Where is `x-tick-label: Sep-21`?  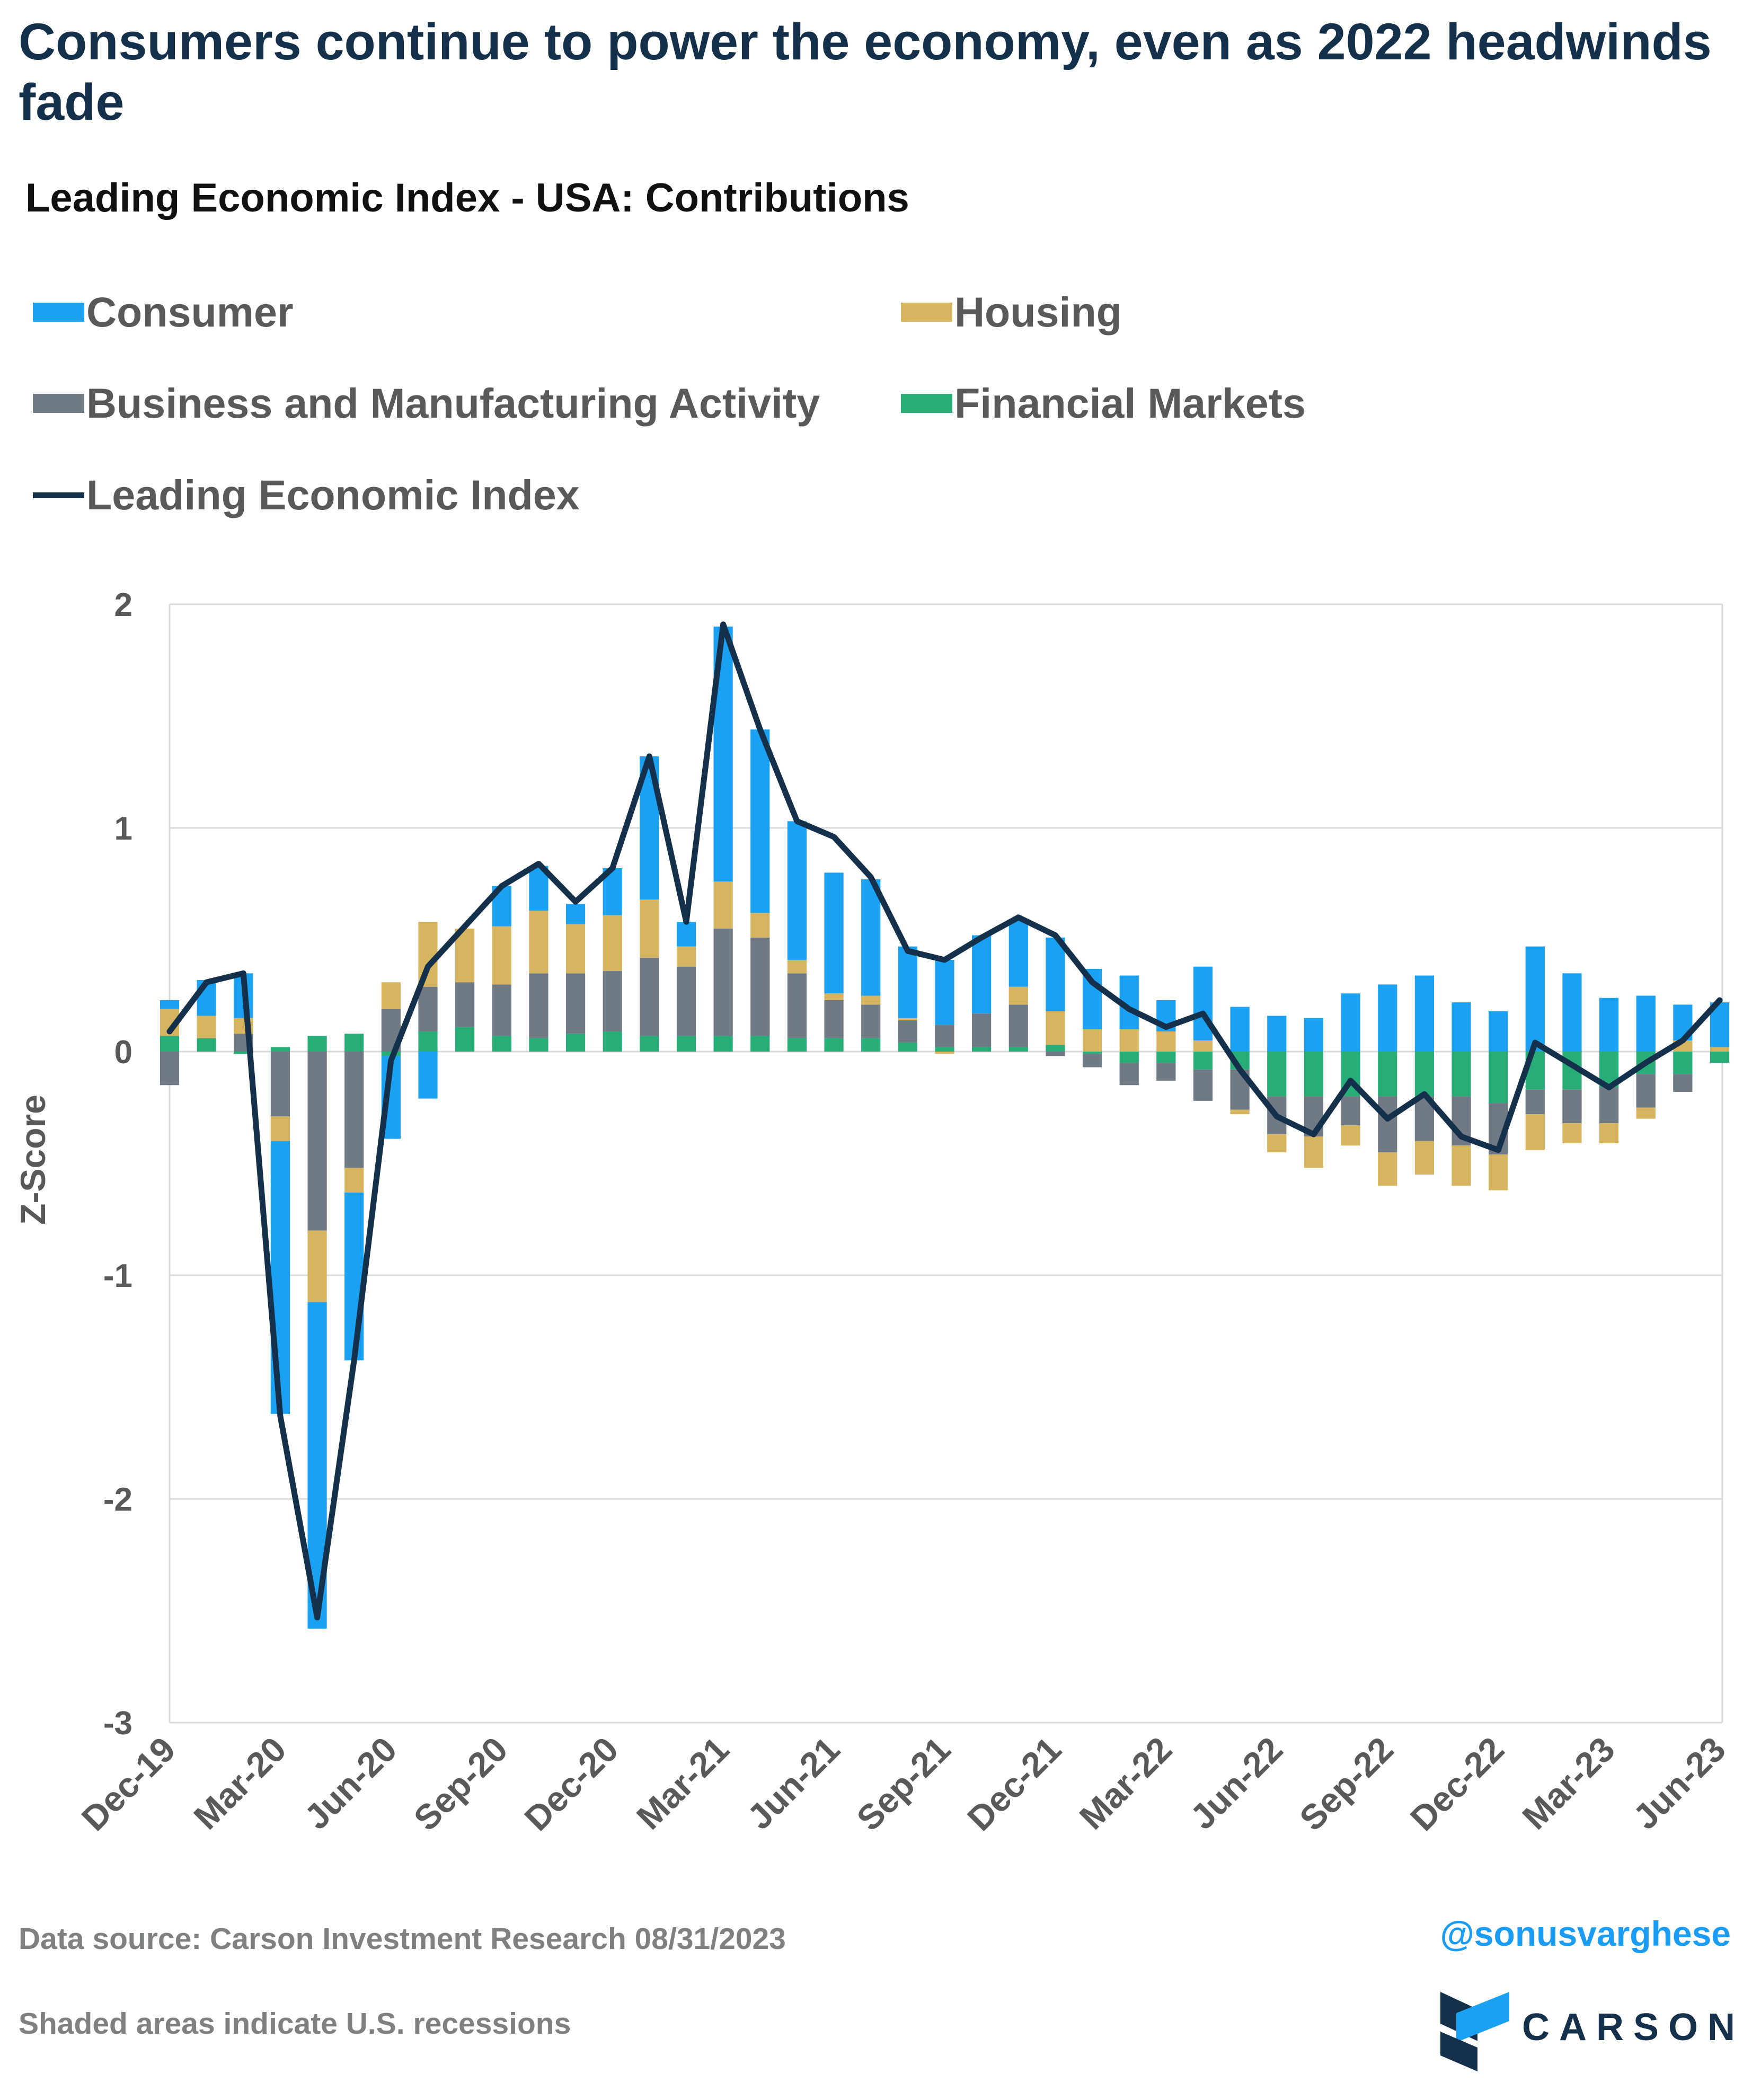
x-tick-label: Sep-21 is located at coordinates (904, 1784).